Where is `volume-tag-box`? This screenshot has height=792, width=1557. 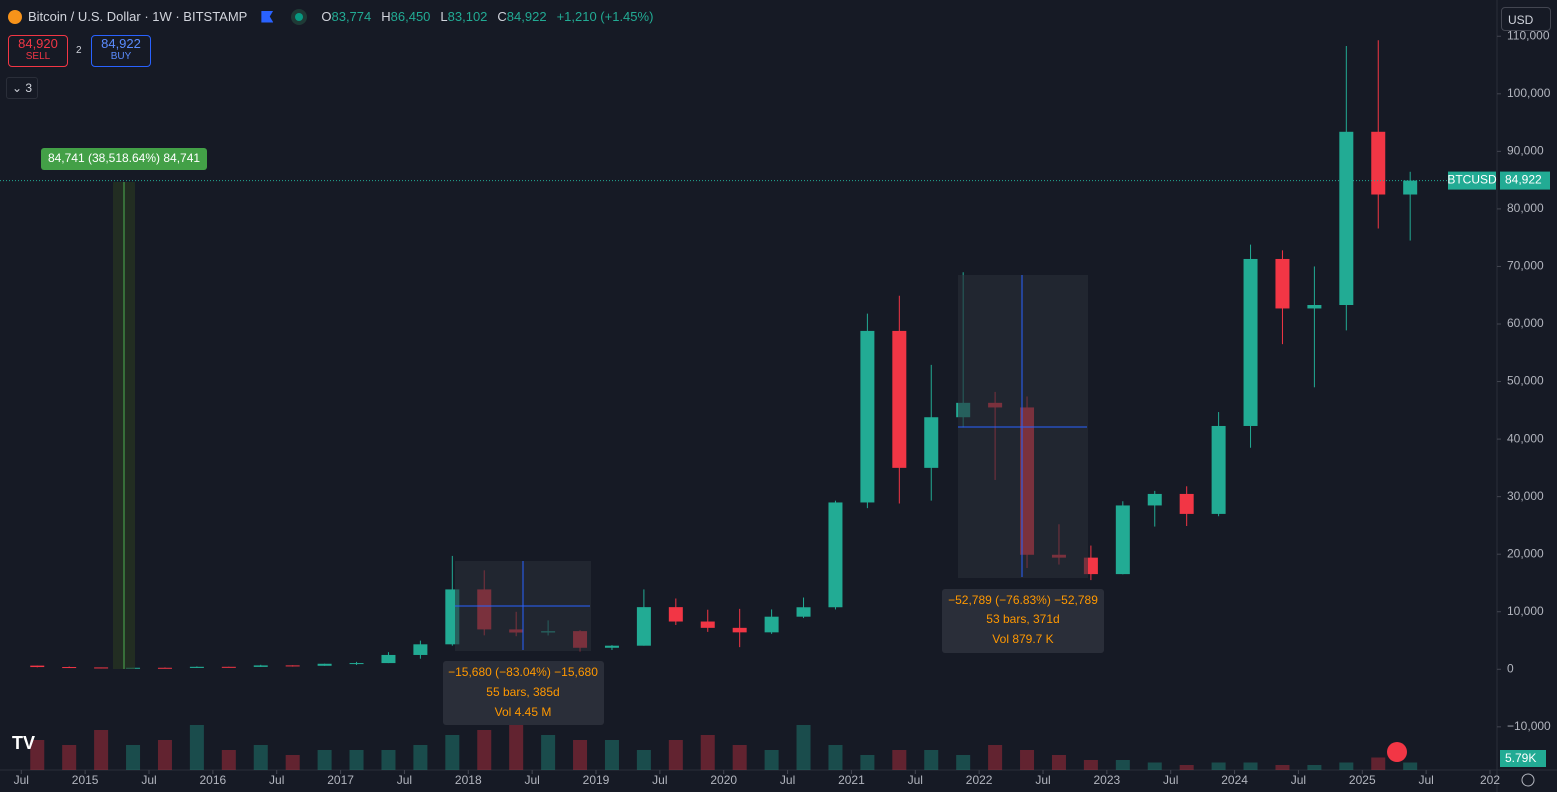 volume-tag-box is located at coordinates (1523, 758).